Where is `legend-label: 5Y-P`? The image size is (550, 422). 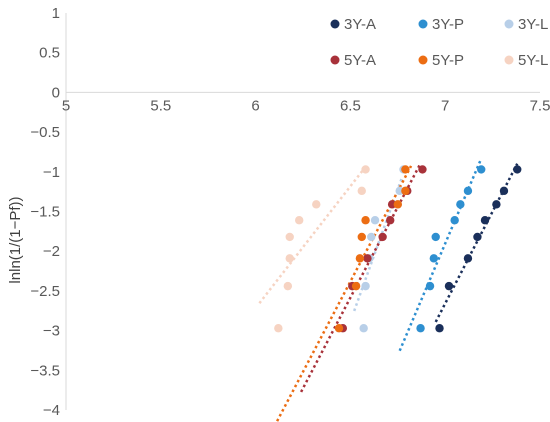 legend-label: 5Y-P is located at coordinates (448, 60).